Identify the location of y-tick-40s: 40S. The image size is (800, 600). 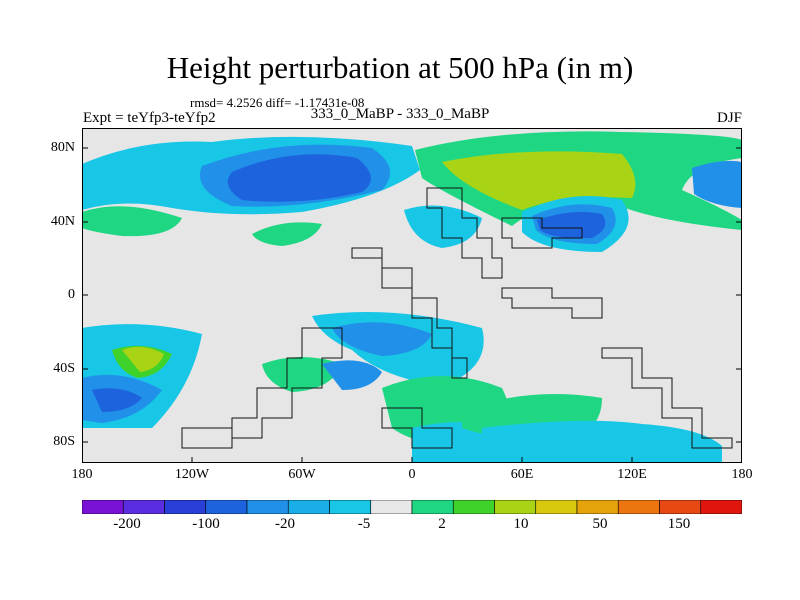
(64, 368).